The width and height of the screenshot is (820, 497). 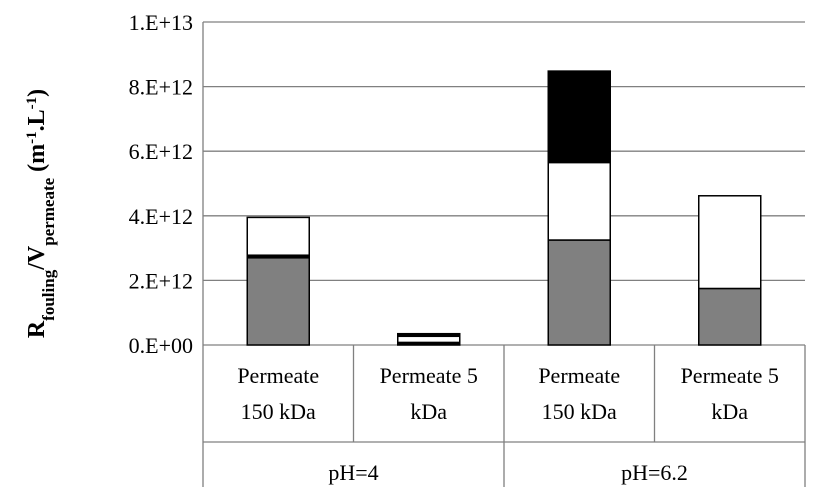 I want to click on group-label: pH=6.2, so click(x=654, y=472).